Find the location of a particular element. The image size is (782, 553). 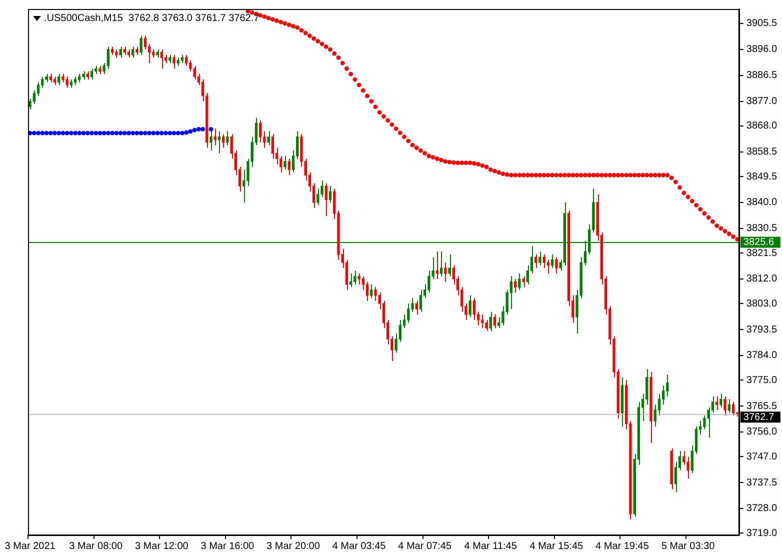

x-tick-label: 4 Mar 19:45 is located at coordinates (623, 546).